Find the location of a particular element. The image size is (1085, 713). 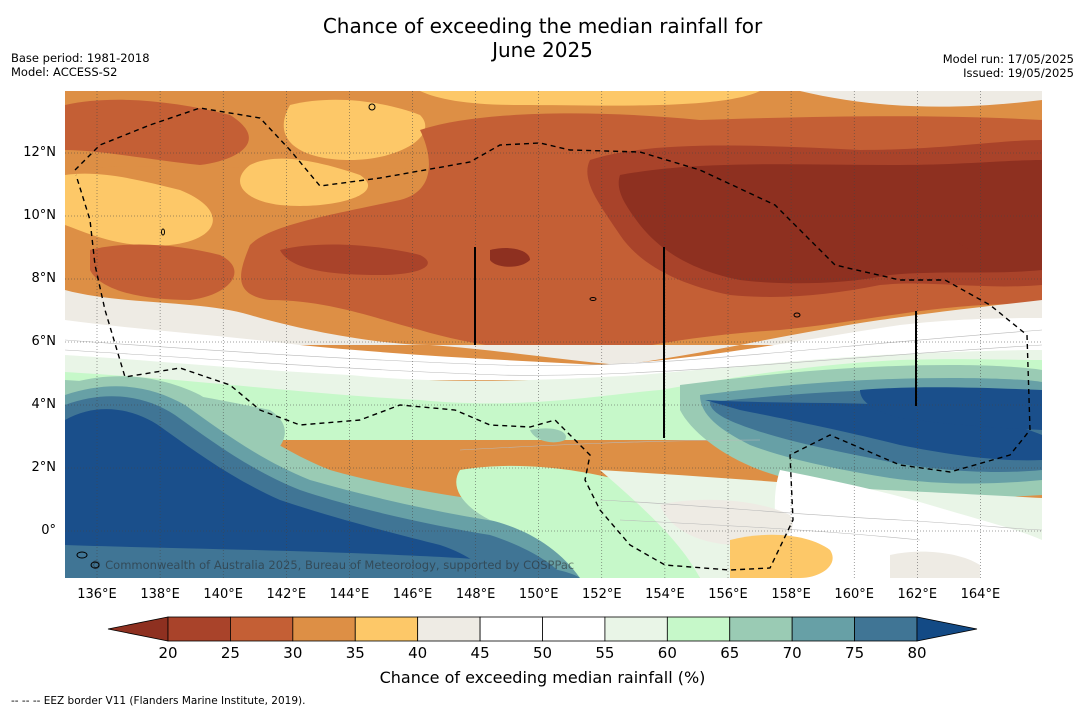

lon-label: 158°E is located at coordinates (791, 594).